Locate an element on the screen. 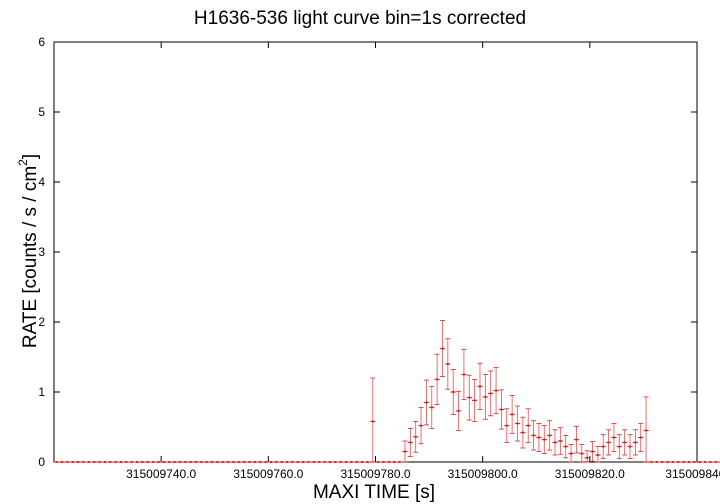 Image resolution: width=720 pixels, height=504 pixels. y-tick-label: 0 is located at coordinates (41, 462).